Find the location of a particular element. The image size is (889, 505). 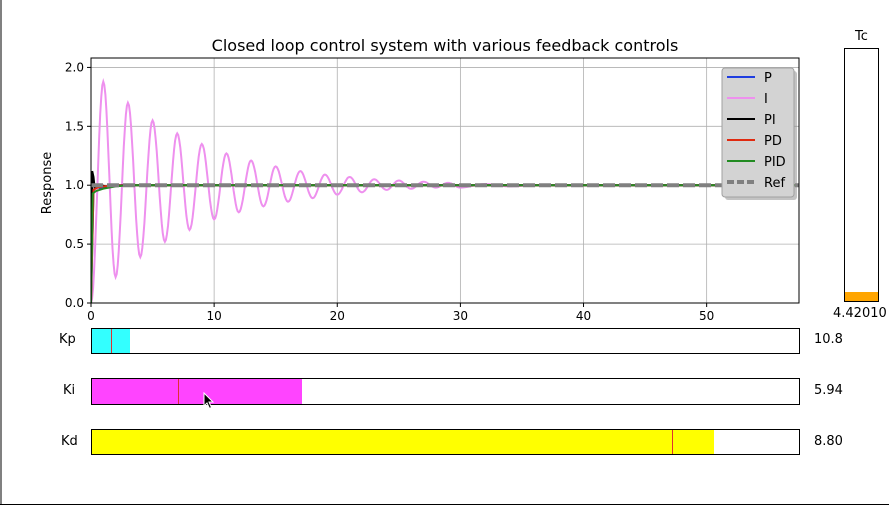

x-tick-label: 50 is located at coordinates (706, 316).